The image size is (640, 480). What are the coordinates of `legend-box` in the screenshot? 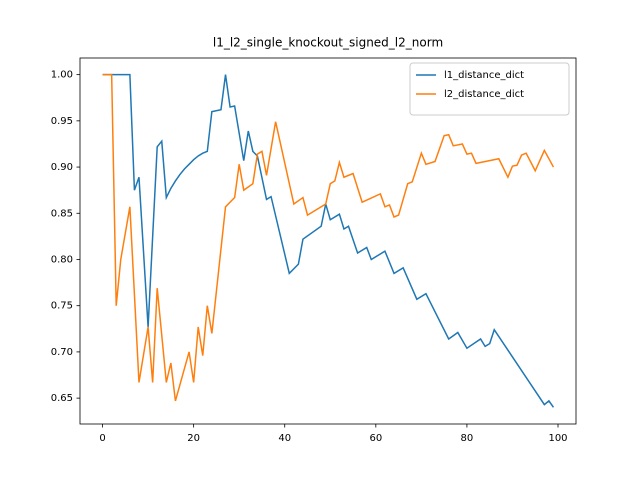 It's located at (489, 89).